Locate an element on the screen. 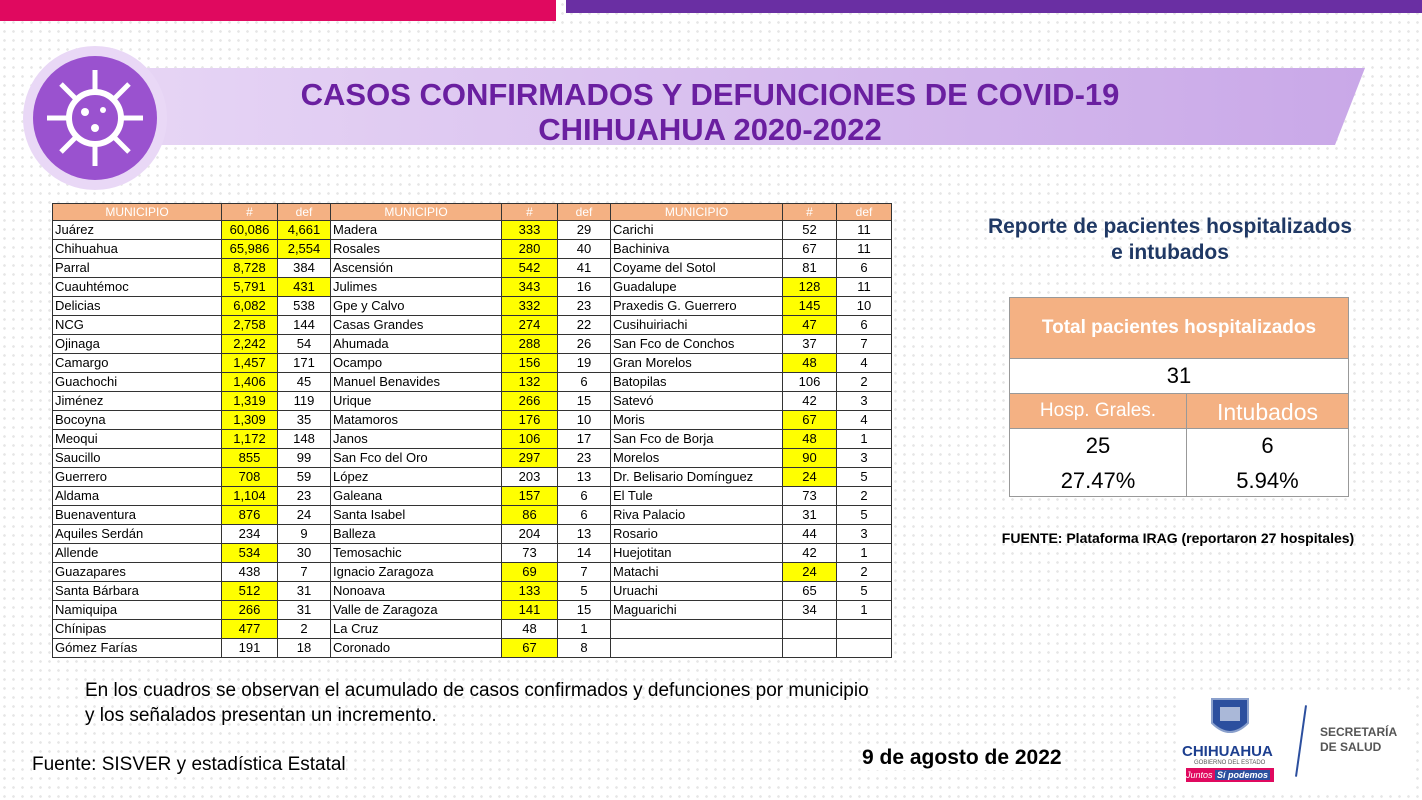 The image size is (1422, 800). deaths-cell: 29 is located at coordinates (584, 230).